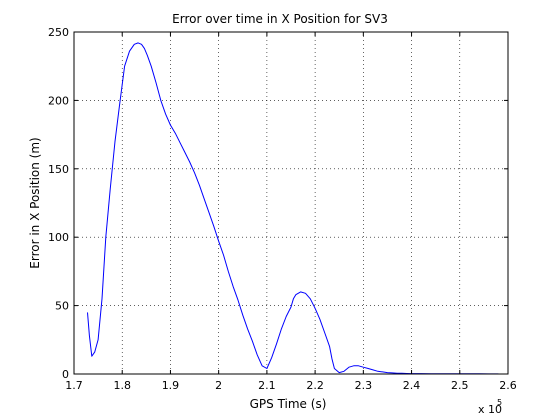 This screenshot has height=420, width=560. What do you see at coordinates (58, 100) in the screenshot?
I see `y-tick-label: 200` at bounding box center [58, 100].